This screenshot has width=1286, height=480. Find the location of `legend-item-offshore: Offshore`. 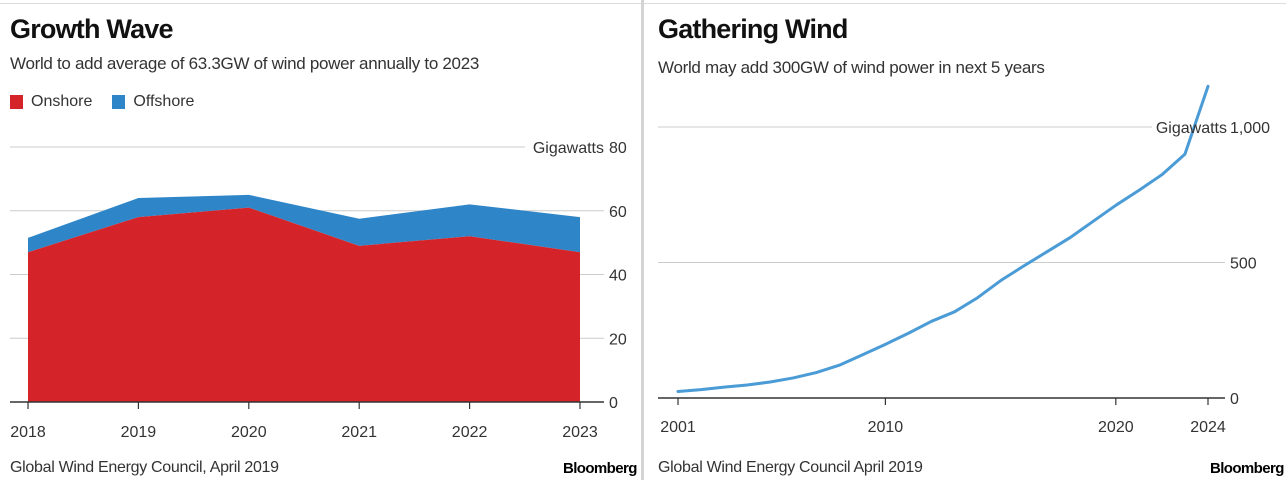

legend-item-offshore: Offshore is located at coordinates (153, 102).